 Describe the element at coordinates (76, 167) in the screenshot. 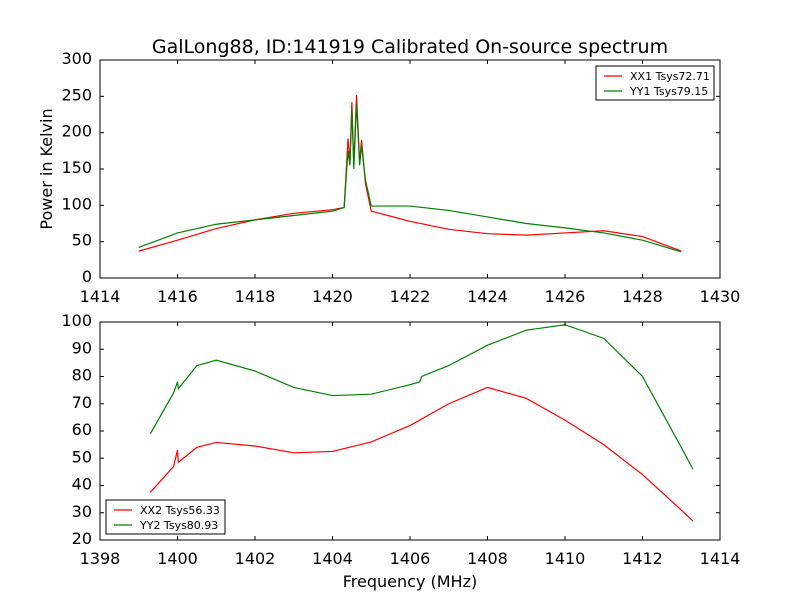

I see `y-tick-label: 150` at that location.